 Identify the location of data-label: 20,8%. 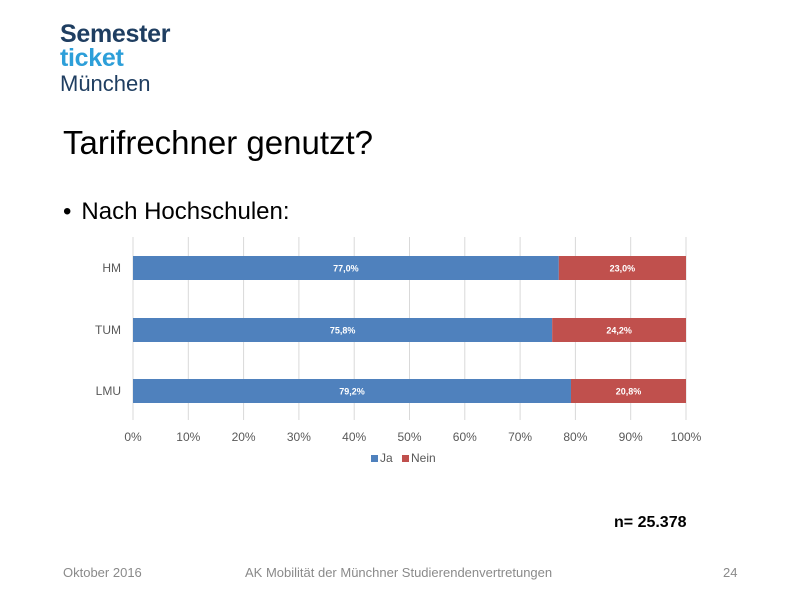
(629, 392).